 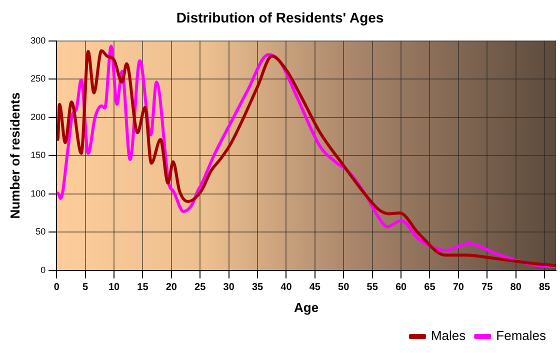 What do you see at coordinates (229, 288) in the screenshot?
I see `x-tick-label: 30` at bounding box center [229, 288].